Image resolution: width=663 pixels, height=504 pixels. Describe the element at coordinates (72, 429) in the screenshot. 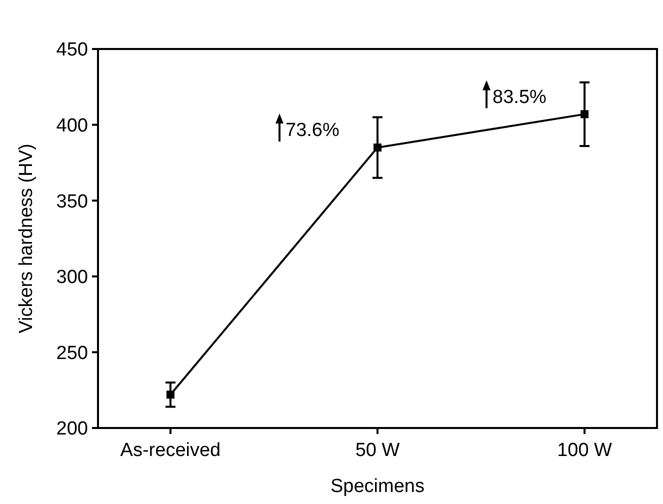

I see `y-tick-label: 200` at that location.